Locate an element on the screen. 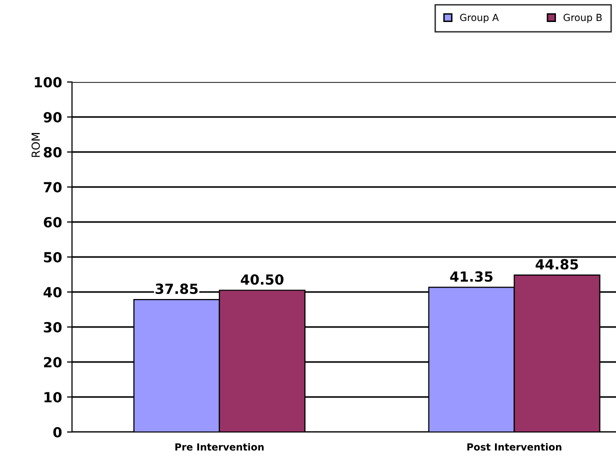  y-tick-label: 70 is located at coordinates (53, 187).